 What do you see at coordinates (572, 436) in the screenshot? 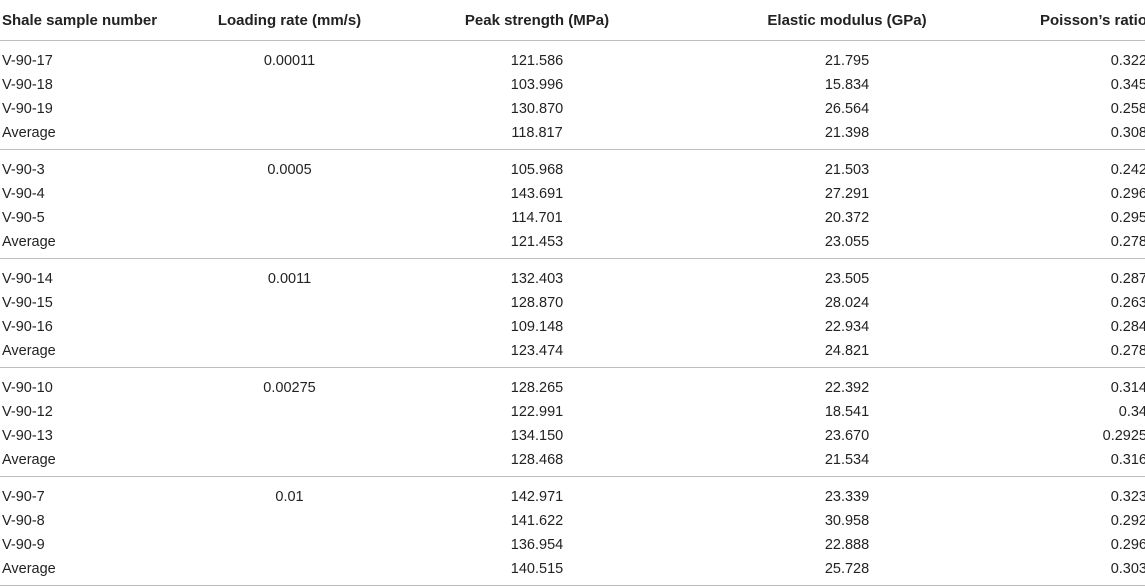
I see `table-row: V-90-13 134.150 23.670 0.2925` at bounding box center [572, 436].